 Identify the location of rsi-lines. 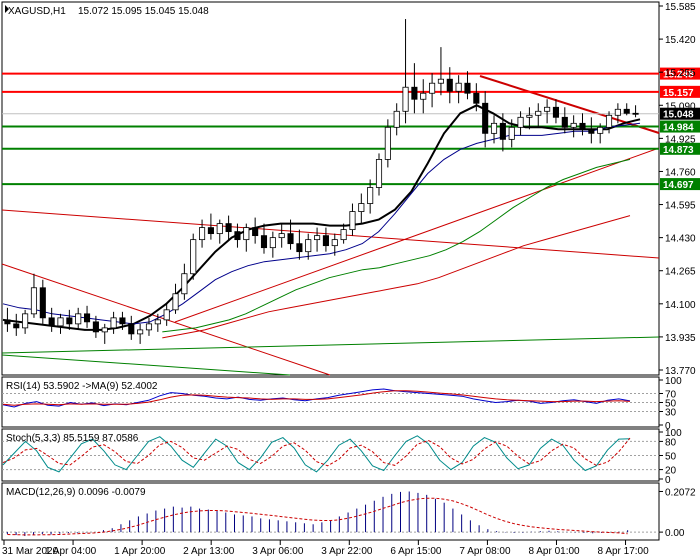
(316, 398).